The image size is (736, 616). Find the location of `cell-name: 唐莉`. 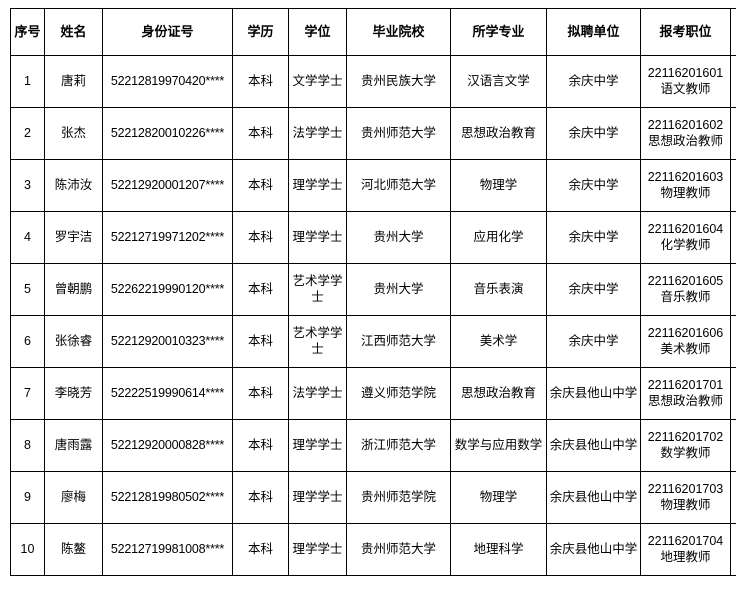

cell-name: 唐莉 is located at coordinates (73, 81).